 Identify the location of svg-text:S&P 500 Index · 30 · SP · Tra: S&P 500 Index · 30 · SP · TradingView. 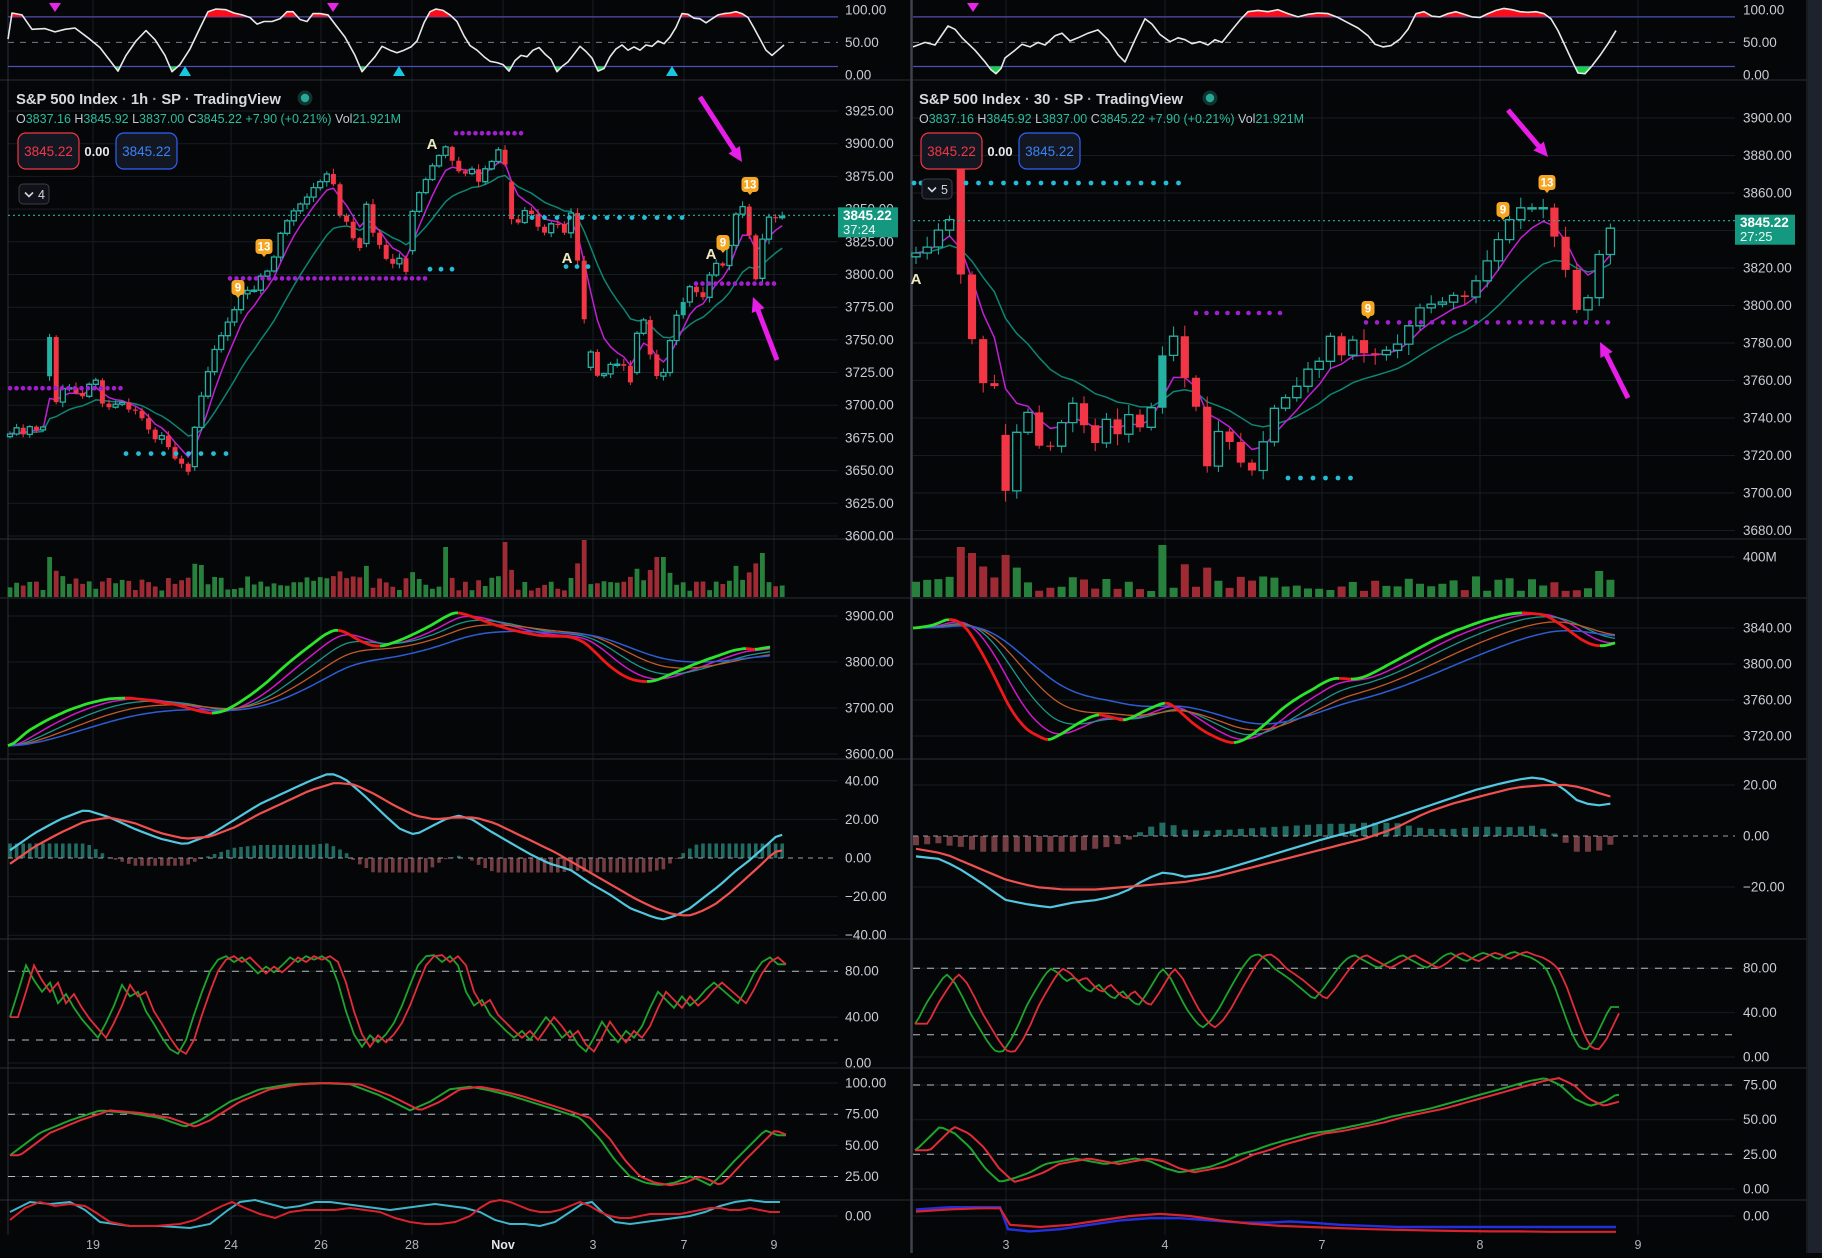
(1051, 100).